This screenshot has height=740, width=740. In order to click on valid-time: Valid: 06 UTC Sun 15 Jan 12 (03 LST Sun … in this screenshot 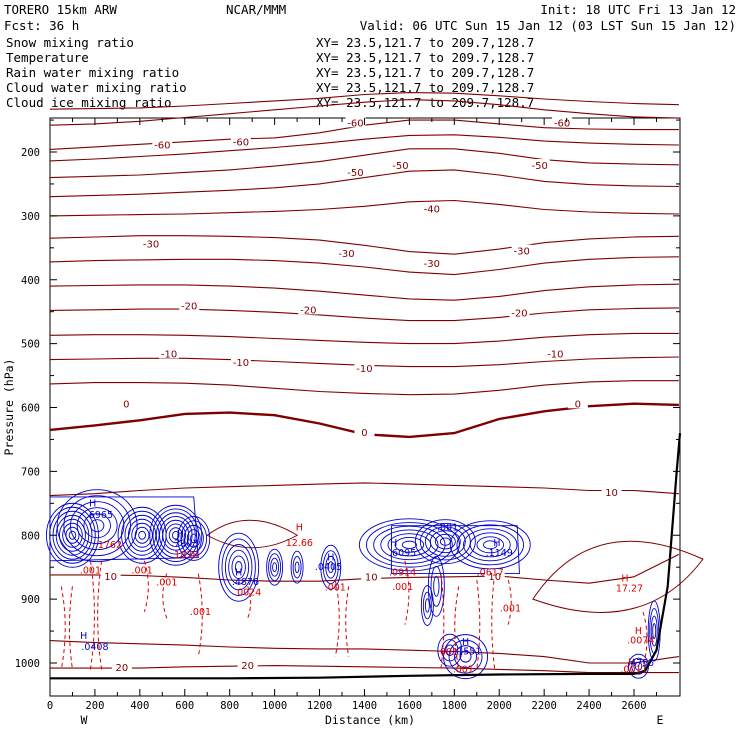, I will do `click(548, 25)`.